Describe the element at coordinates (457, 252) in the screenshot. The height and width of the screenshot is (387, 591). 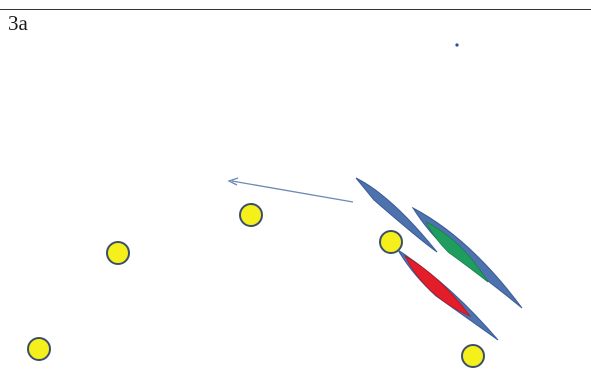
I see `green-leaf-shape` at that location.